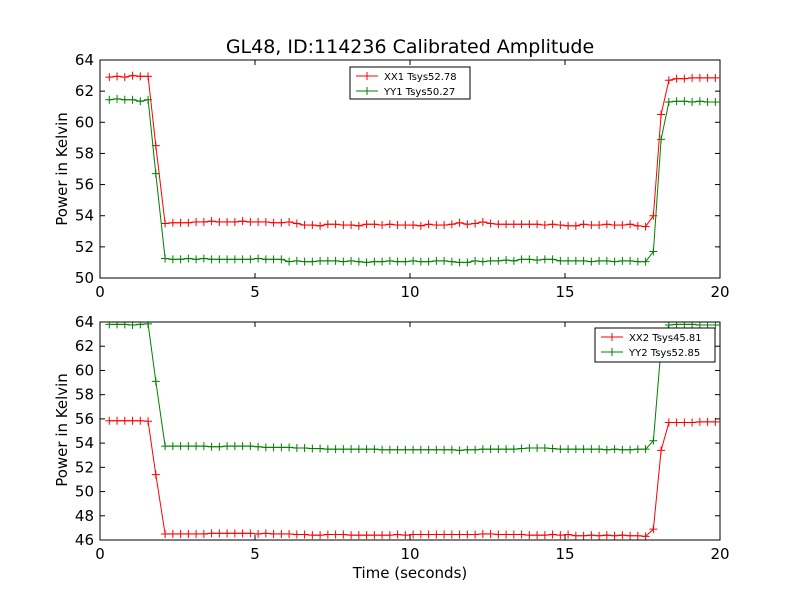 The width and height of the screenshot is (800, 600). Describe the element at coordinates (84, 91) in the screenshot. I see `top-ytick-label: 62` at that location.